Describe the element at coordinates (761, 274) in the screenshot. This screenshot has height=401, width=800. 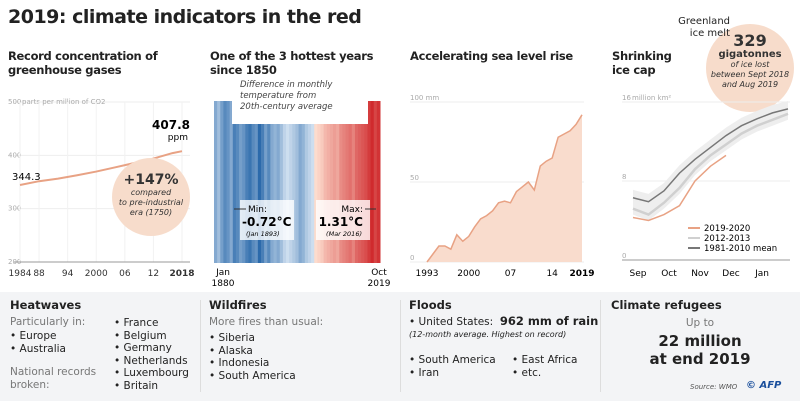
I see `x-tick-label: Jan` at that location.